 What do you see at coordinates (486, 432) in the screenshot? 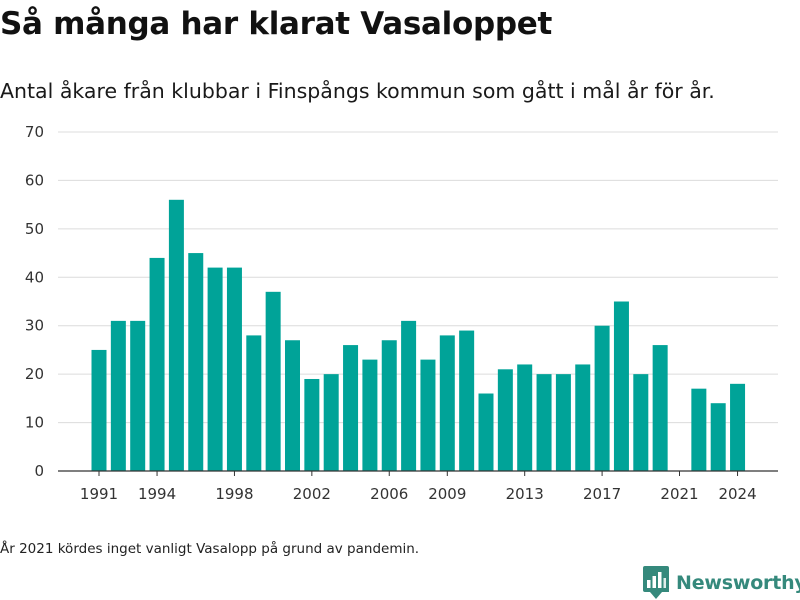
I see `bar-2011` at bounding box center [486, 432].